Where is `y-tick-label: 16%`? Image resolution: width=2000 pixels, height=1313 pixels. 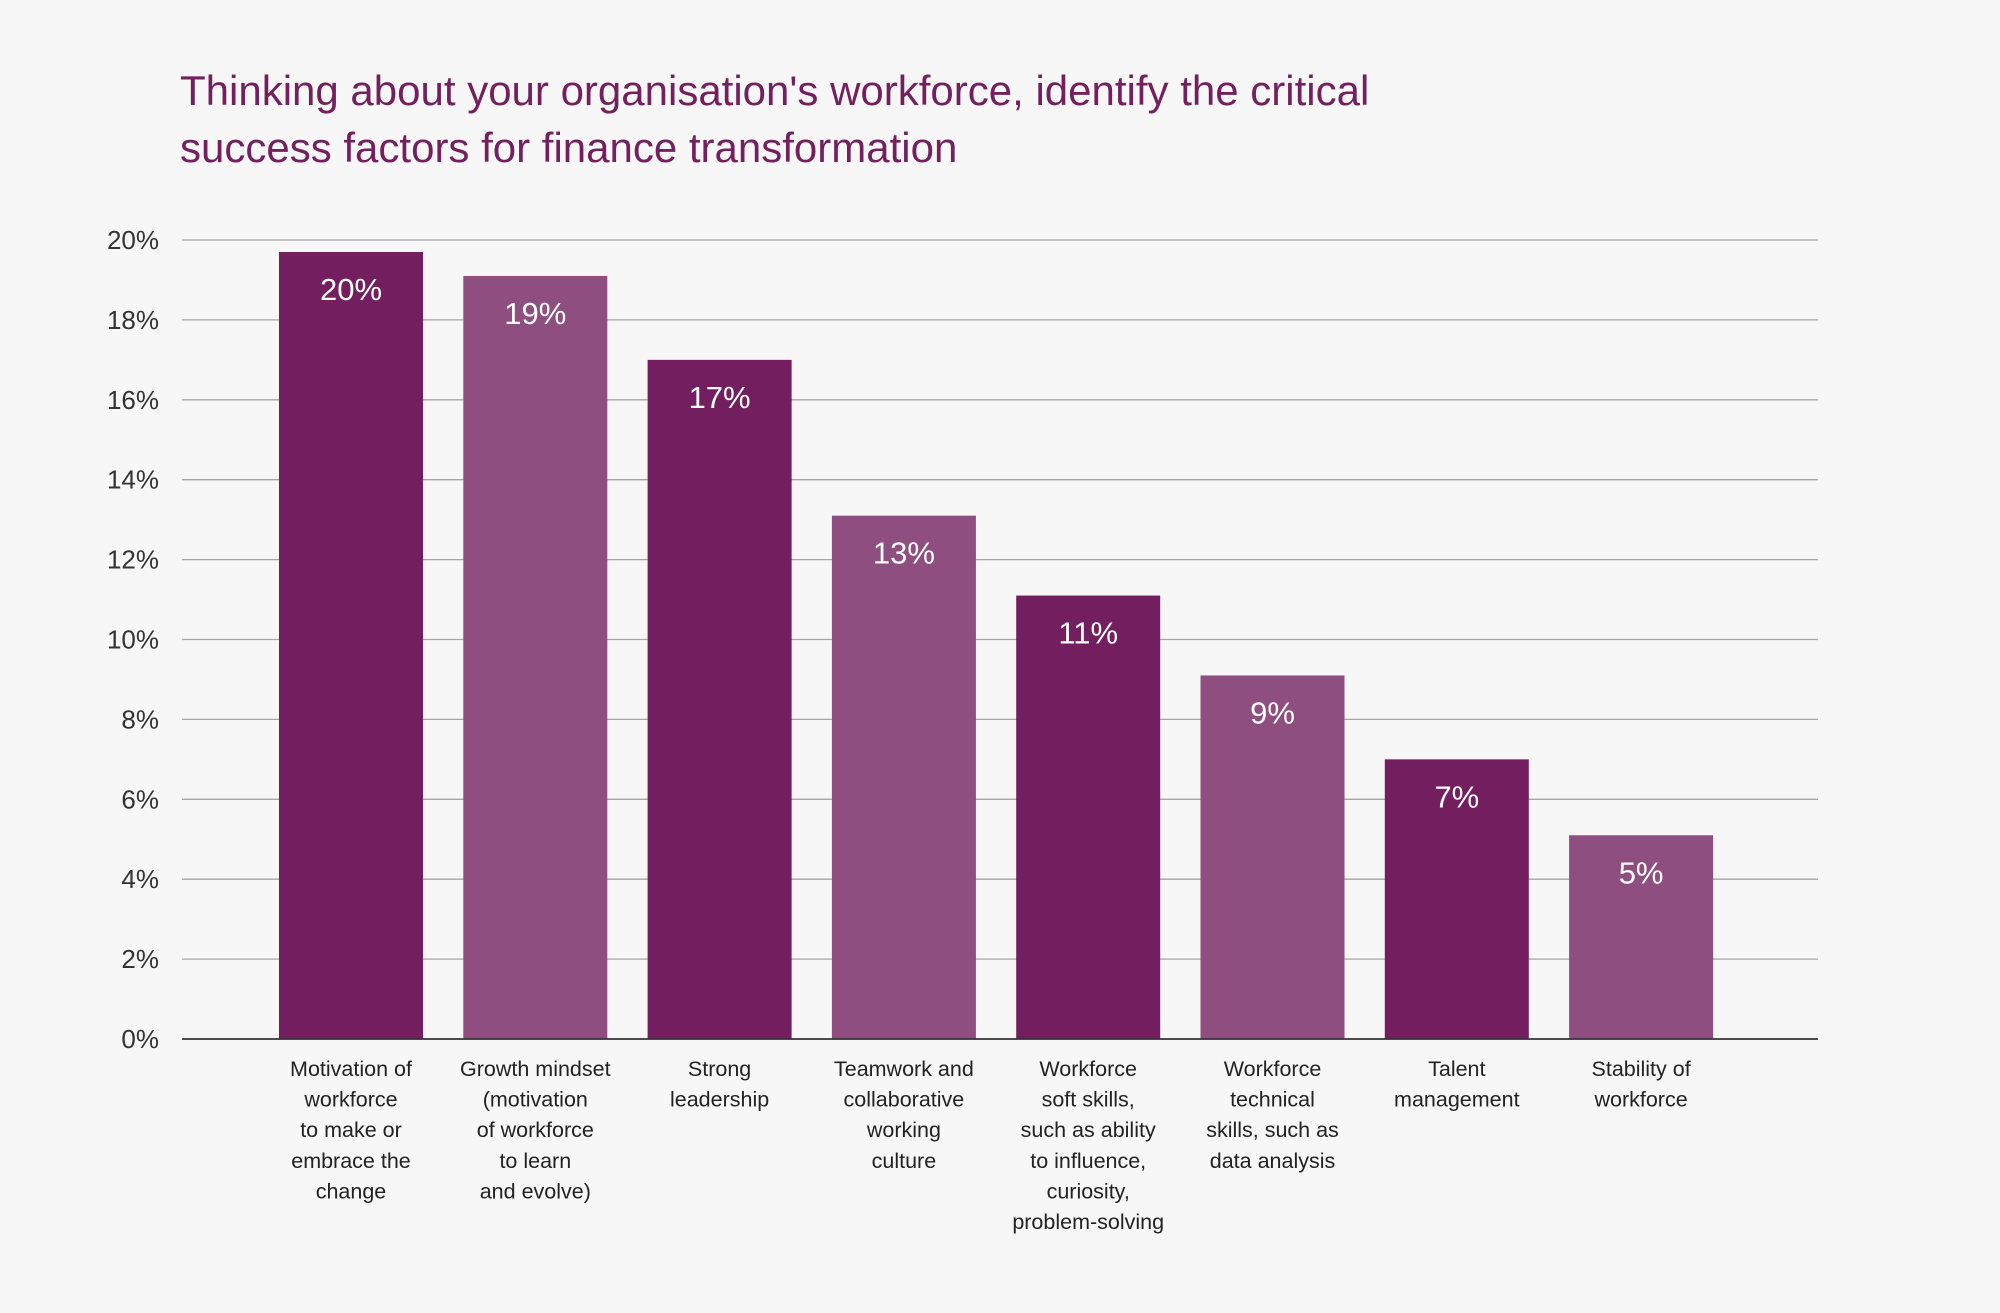
y-tick-label: 16% is located at coordinates (133, 400).